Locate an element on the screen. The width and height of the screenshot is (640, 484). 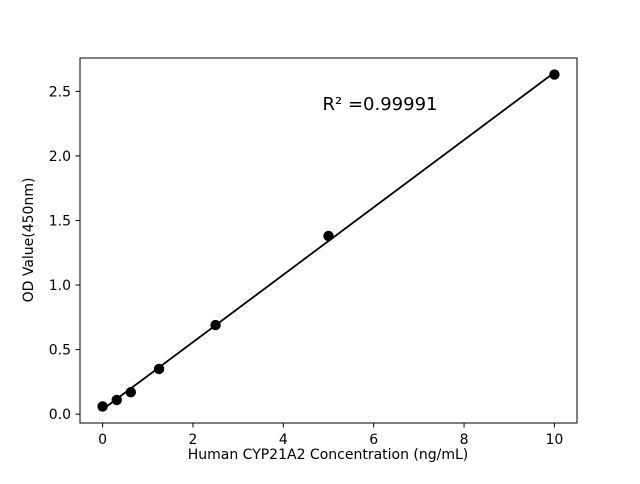
r-squared-annotation: R² =0.99991 is located at coordinates (380, 104).